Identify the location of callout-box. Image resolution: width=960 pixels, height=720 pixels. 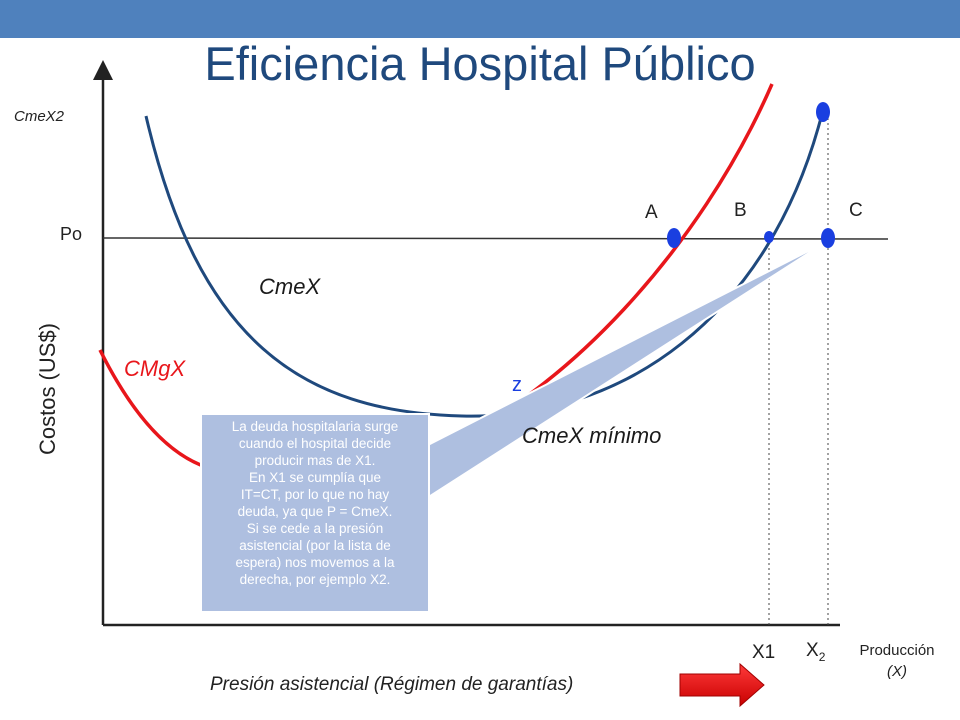
(315, 513).